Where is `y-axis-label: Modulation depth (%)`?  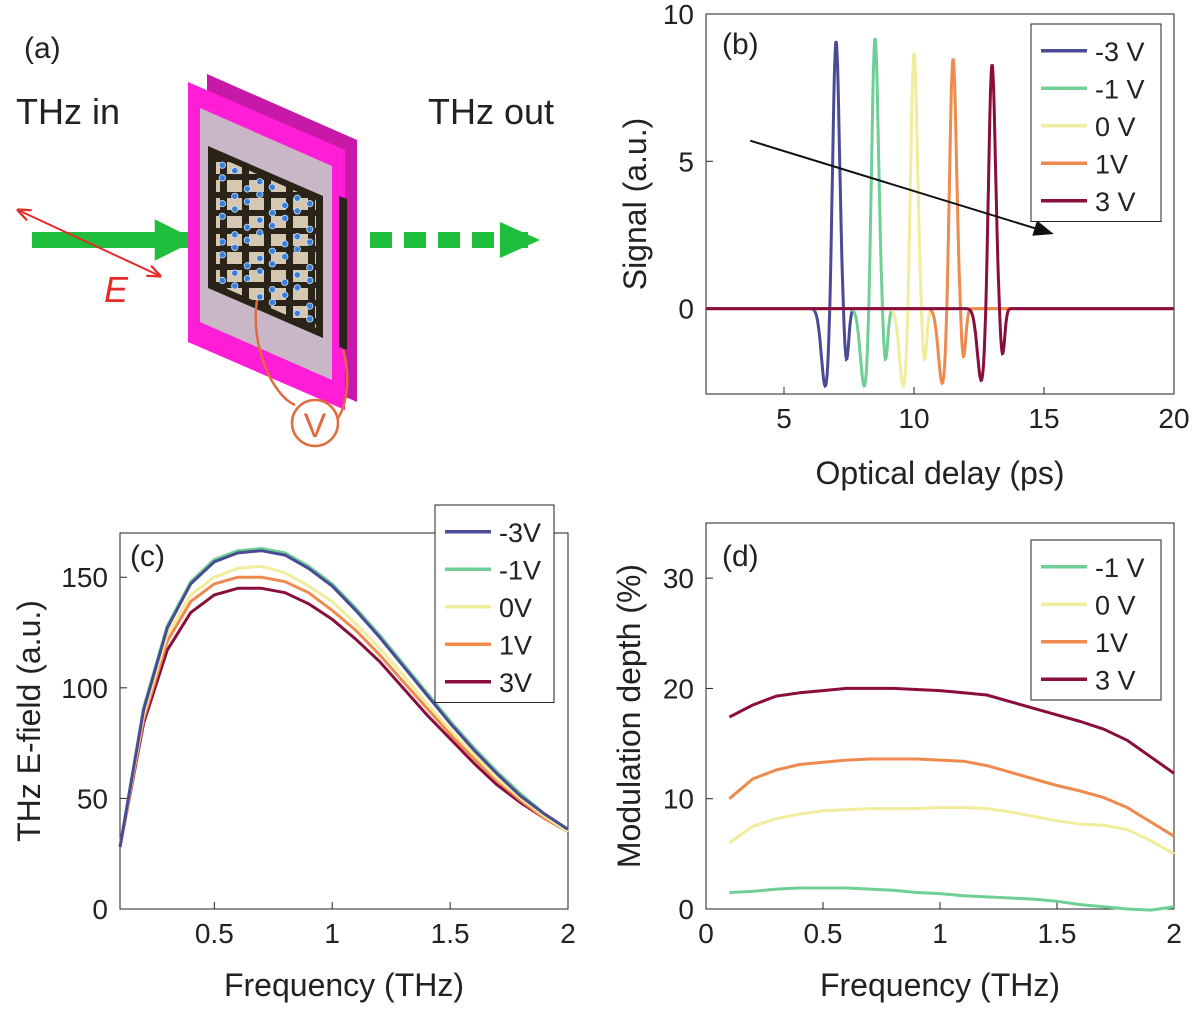
y-axis-label: Modulation depth (%) is located at coordinates (629, 716).